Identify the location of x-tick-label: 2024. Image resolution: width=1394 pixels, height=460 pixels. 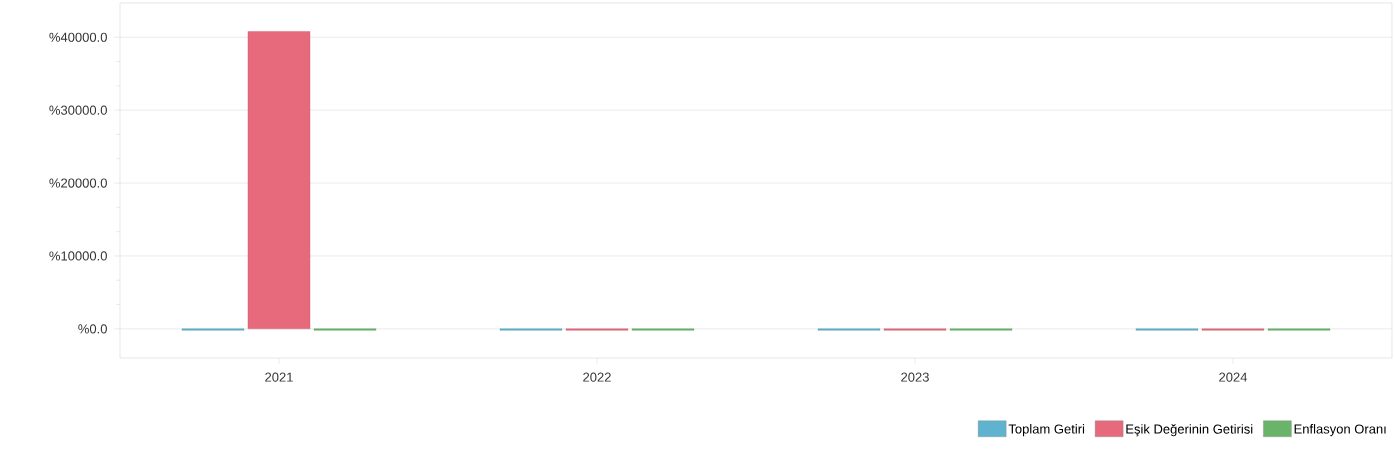
(1233, 377).